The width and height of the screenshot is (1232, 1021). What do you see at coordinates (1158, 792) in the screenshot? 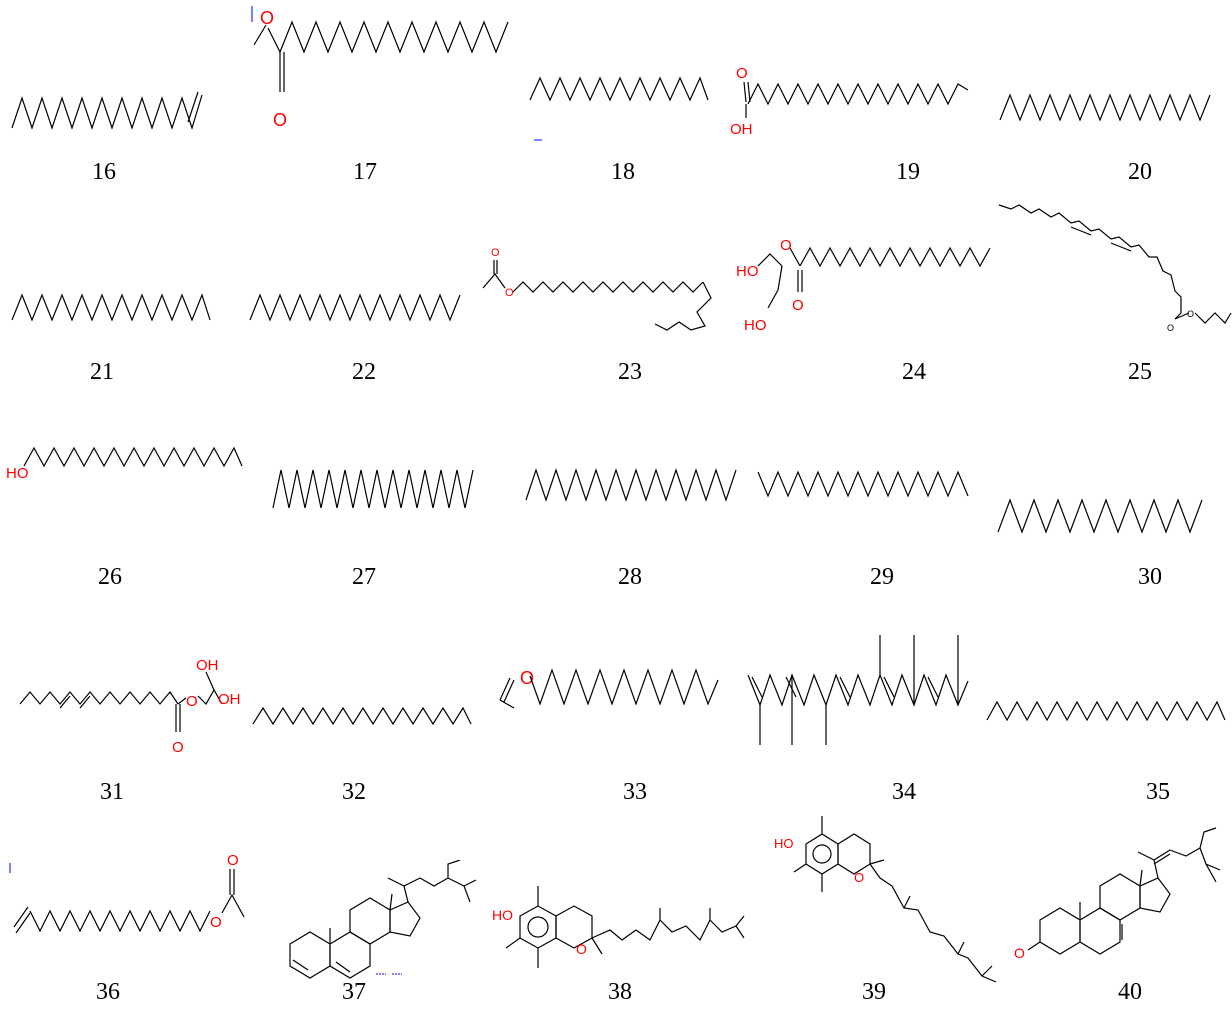
I see `compound-number: 35` at bounding box center [1158, 792].